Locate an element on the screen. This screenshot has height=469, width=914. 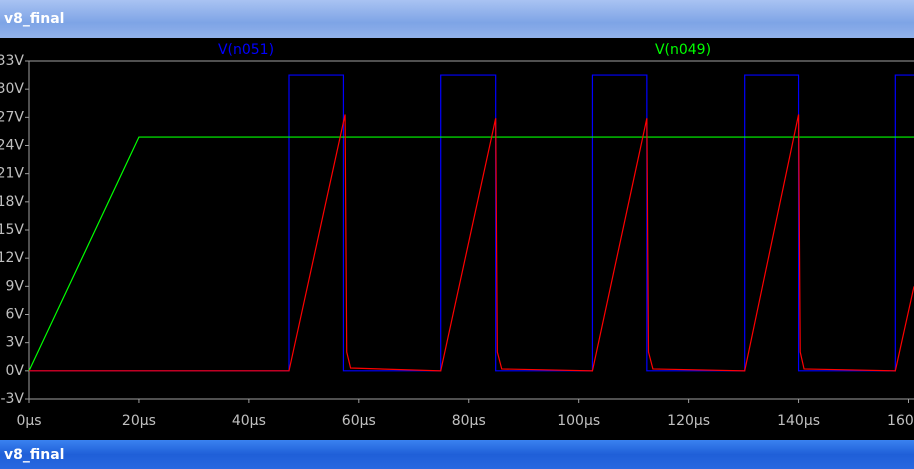
x-tick-label: 60µs is located at coordinates (359, 421).